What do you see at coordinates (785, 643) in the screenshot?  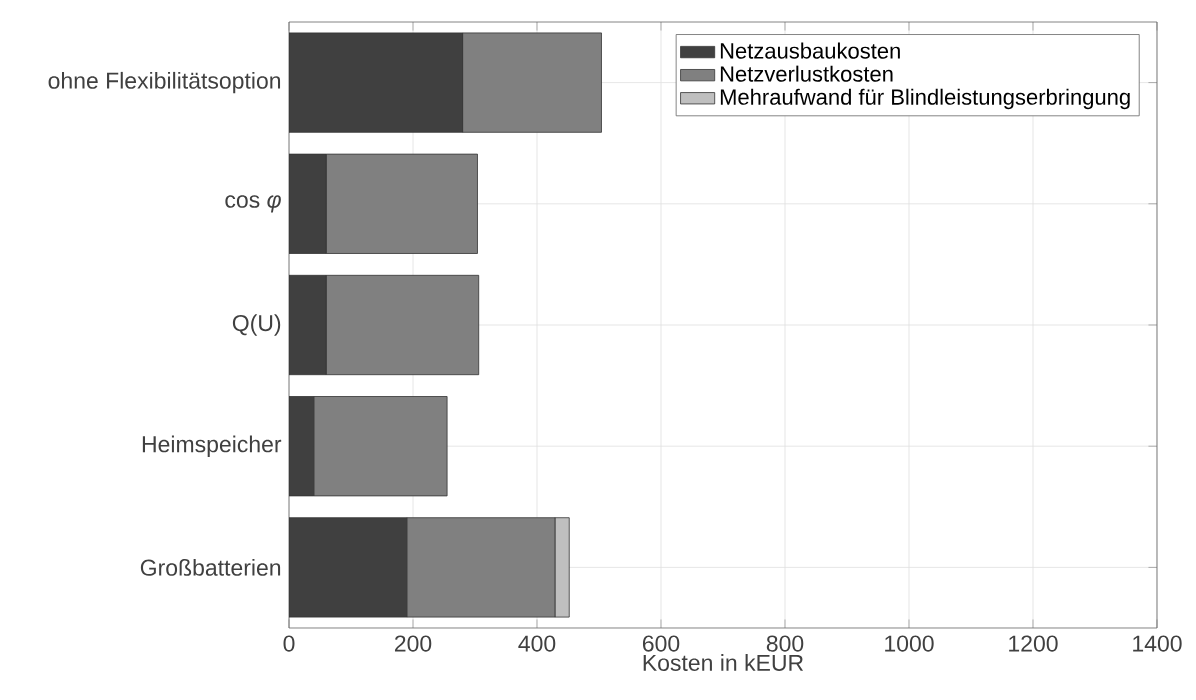 I see `x-tick-label: 800` at bounding box center [785, 643].